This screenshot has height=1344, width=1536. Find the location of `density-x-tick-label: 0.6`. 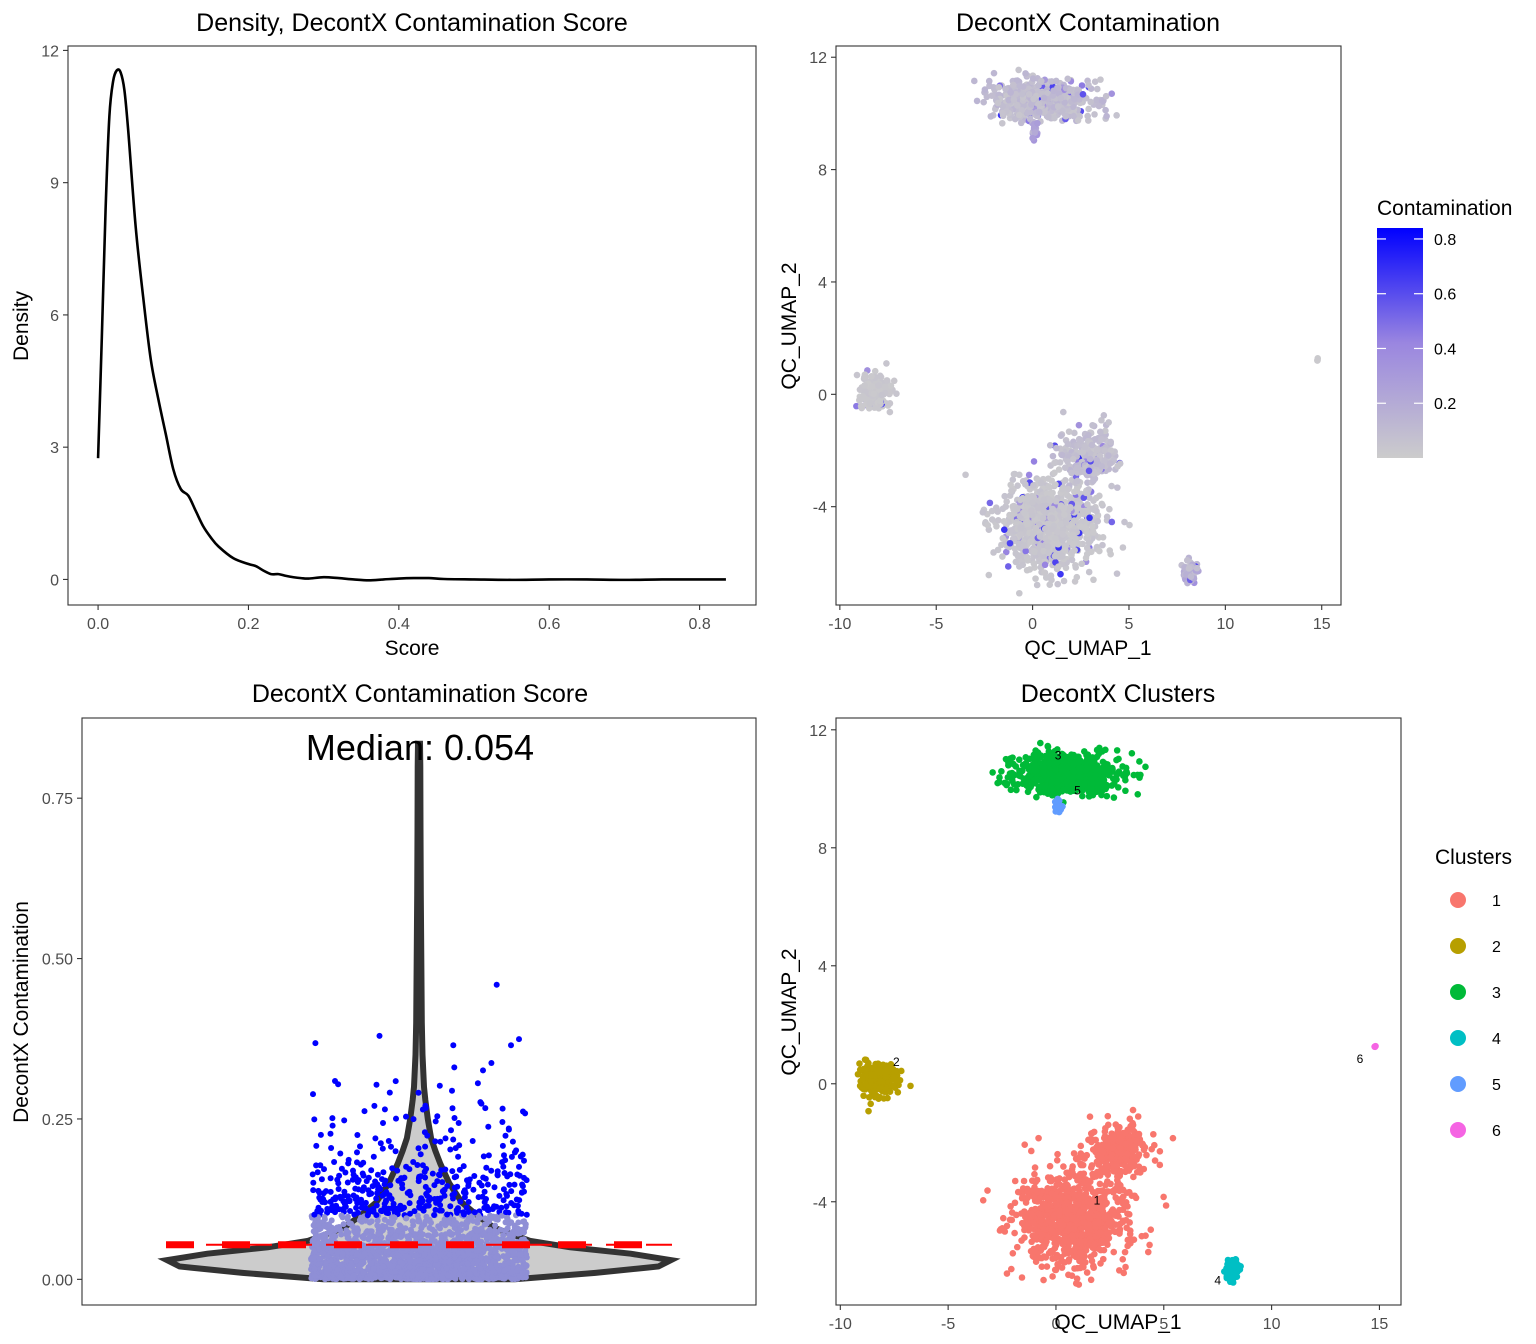

density-x-tick-label: 0.6 is located at coordinates (549, 624).